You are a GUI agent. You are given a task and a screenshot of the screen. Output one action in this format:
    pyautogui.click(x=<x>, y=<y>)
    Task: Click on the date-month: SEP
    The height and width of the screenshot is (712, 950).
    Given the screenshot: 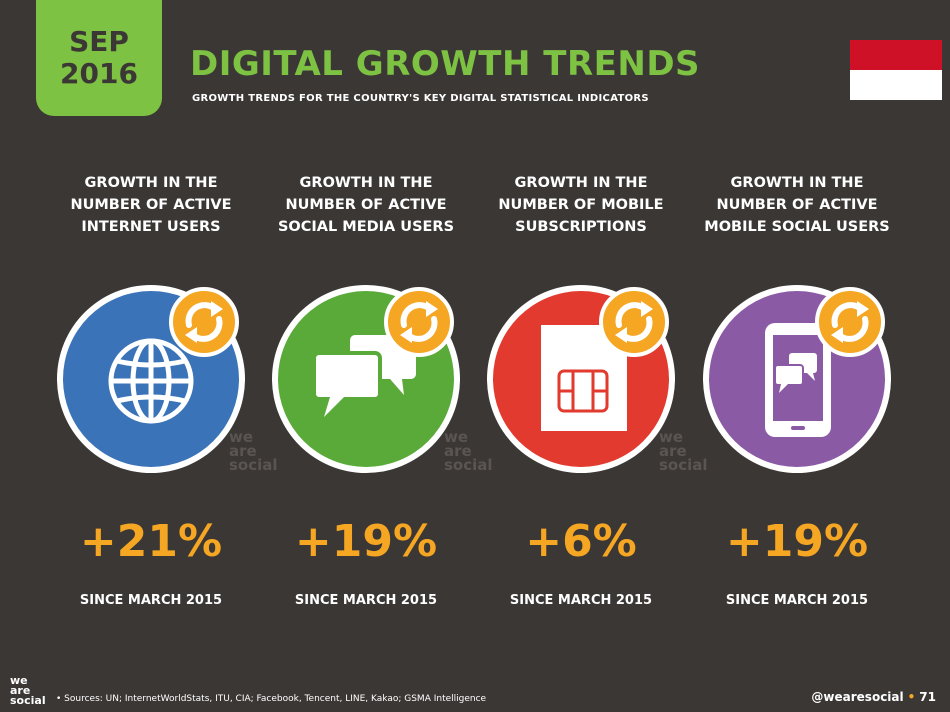 What is the action you would take?
    pyautogui.click(x=99, y=41)
    